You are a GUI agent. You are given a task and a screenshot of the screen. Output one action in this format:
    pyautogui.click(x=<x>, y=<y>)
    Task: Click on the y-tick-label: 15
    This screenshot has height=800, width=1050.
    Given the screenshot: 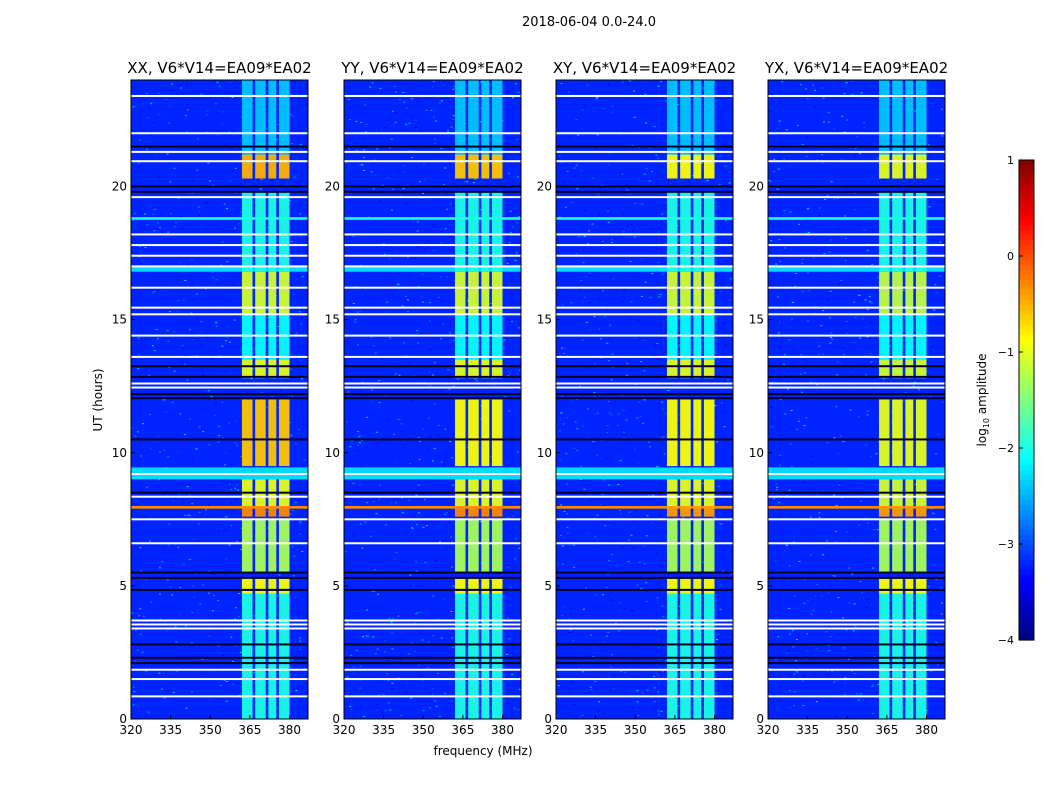 What is the action you would take?
    pyautogui.click(x=119, y=320)
    